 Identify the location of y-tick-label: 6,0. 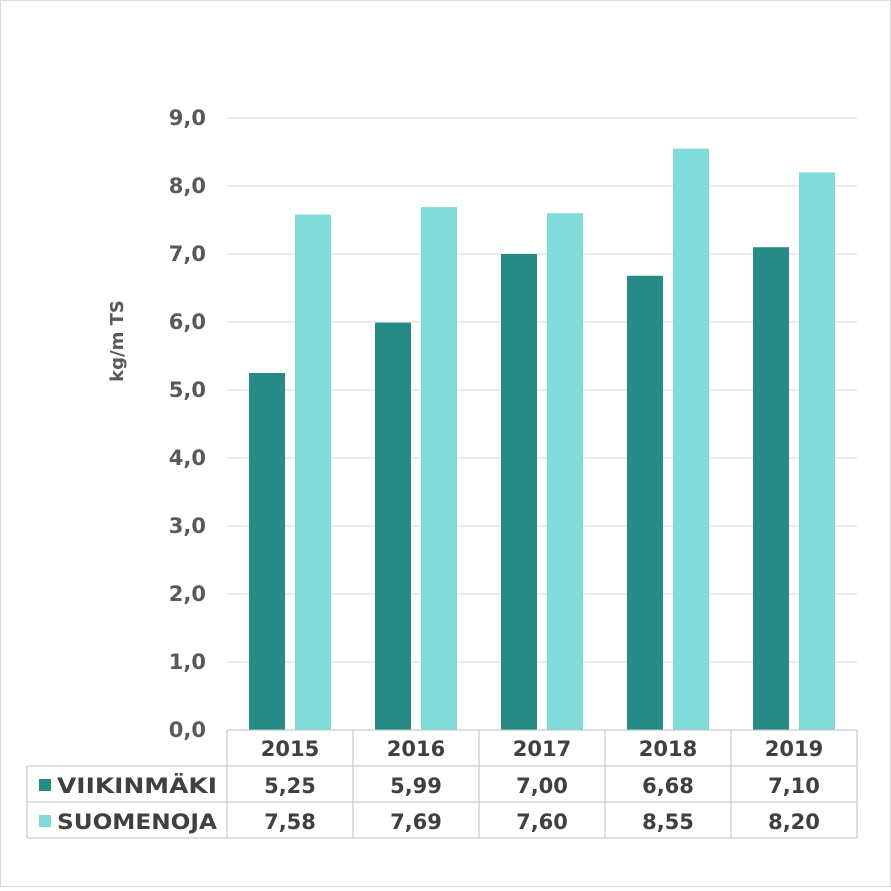
(187, 322).